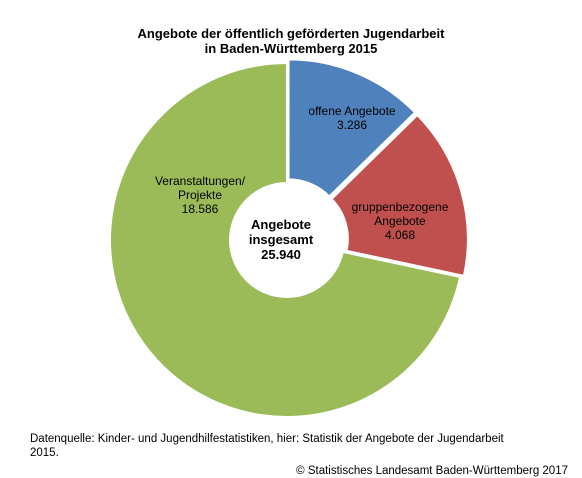  I want to click on chart-title-line-2: in Baden-Württemberg 2015, so click(291, 48).